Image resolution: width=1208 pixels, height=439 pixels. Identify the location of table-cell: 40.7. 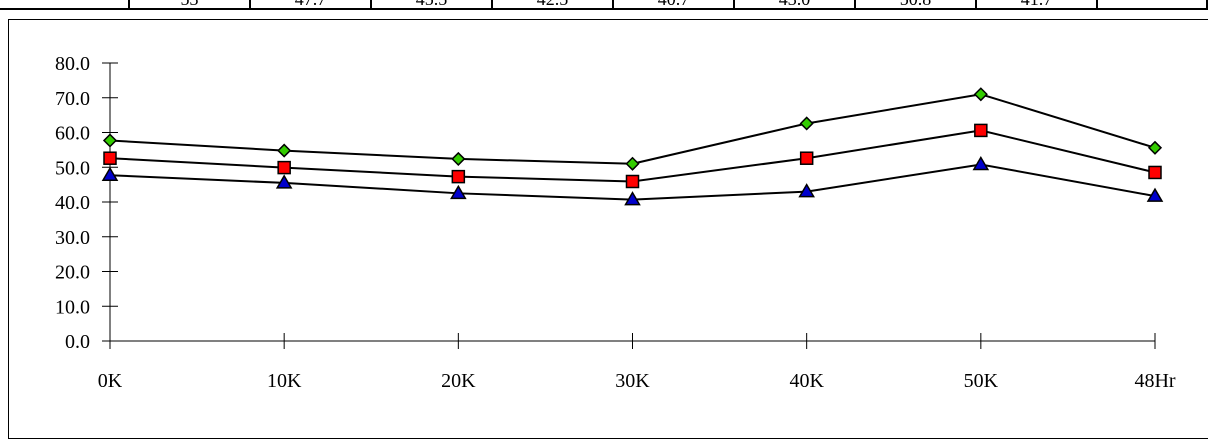
(674, 5).